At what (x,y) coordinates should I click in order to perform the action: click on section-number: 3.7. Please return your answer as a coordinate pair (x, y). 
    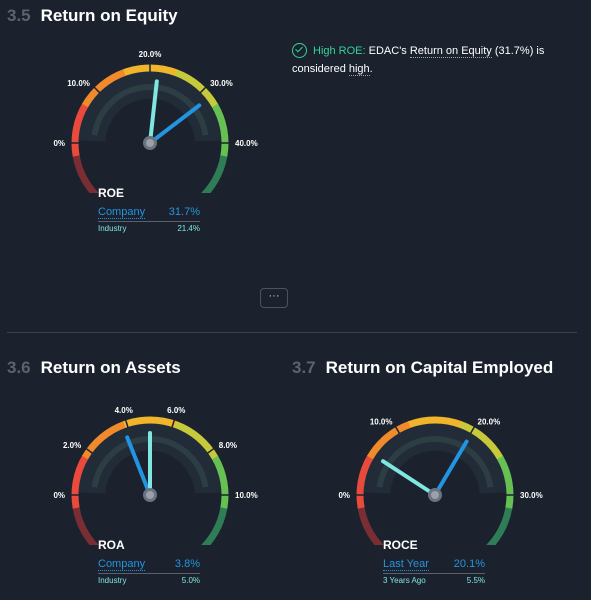
    Looking at the image, I should click on (304, 367).